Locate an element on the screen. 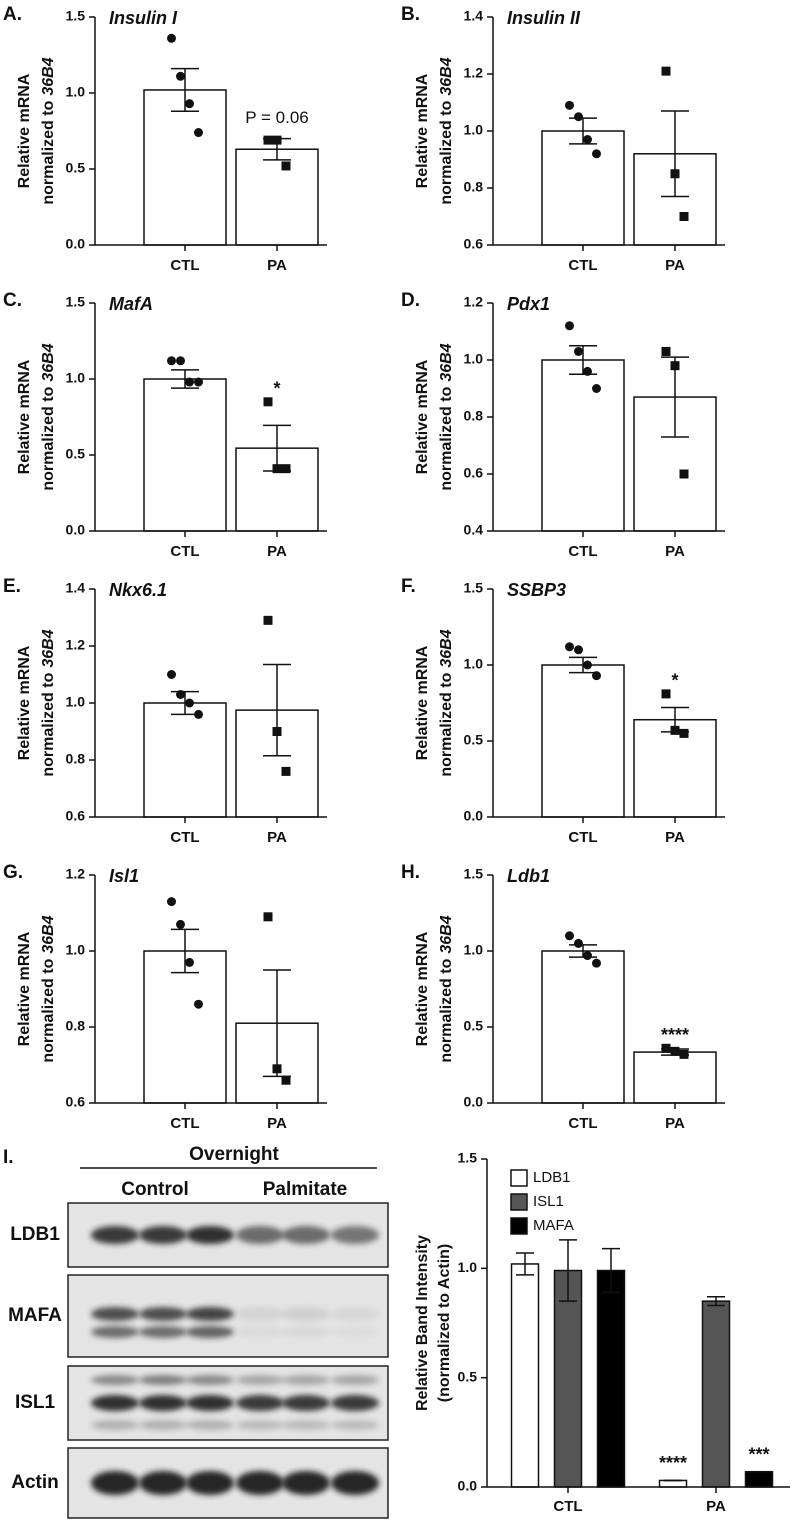  blot-group: Control is located at coordinates (155, 1189).